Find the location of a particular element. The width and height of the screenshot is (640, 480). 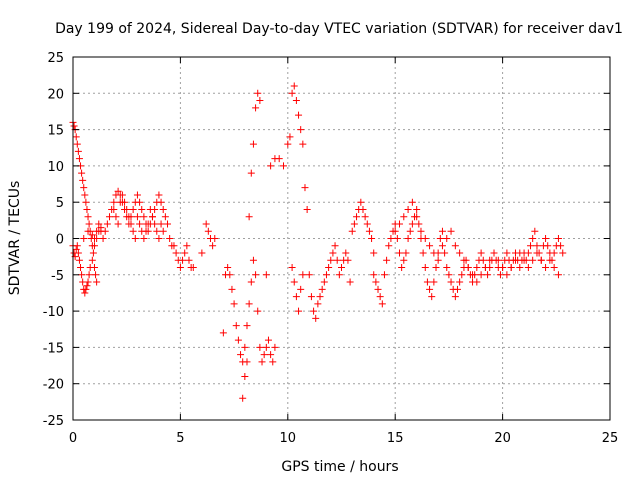

y-tick-label: 20 is located at coordinates (55, 94).